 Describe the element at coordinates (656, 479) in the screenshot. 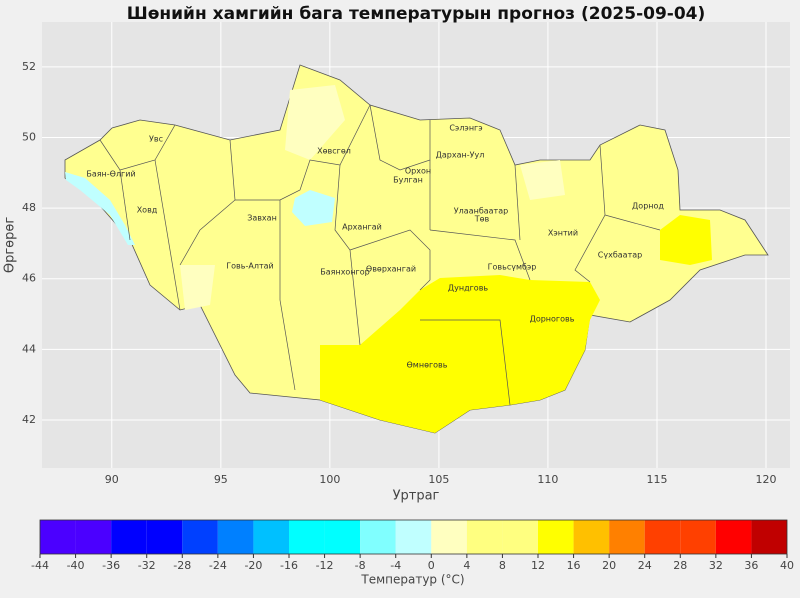

I see `x-tick-label: 115` at that location.